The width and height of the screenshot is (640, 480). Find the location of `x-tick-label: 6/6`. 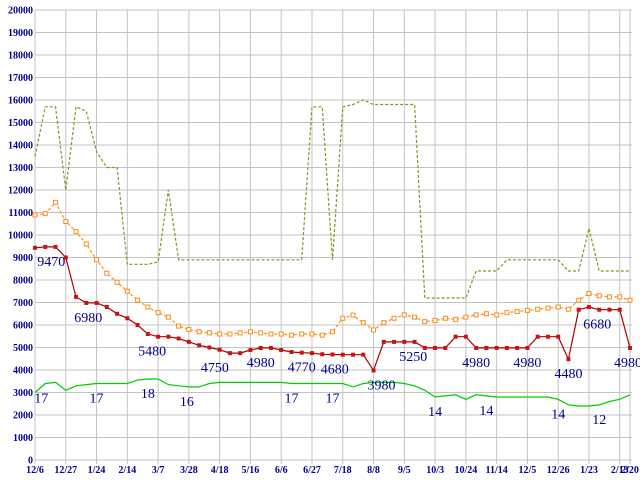

x-tick-label: 6/6 is located at coordinates (281, 470).